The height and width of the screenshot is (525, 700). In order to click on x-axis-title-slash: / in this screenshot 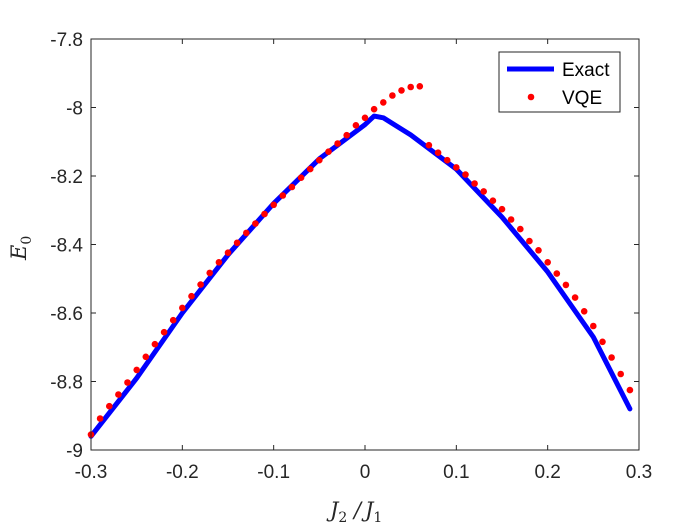, I will do `click(357, 510)`.